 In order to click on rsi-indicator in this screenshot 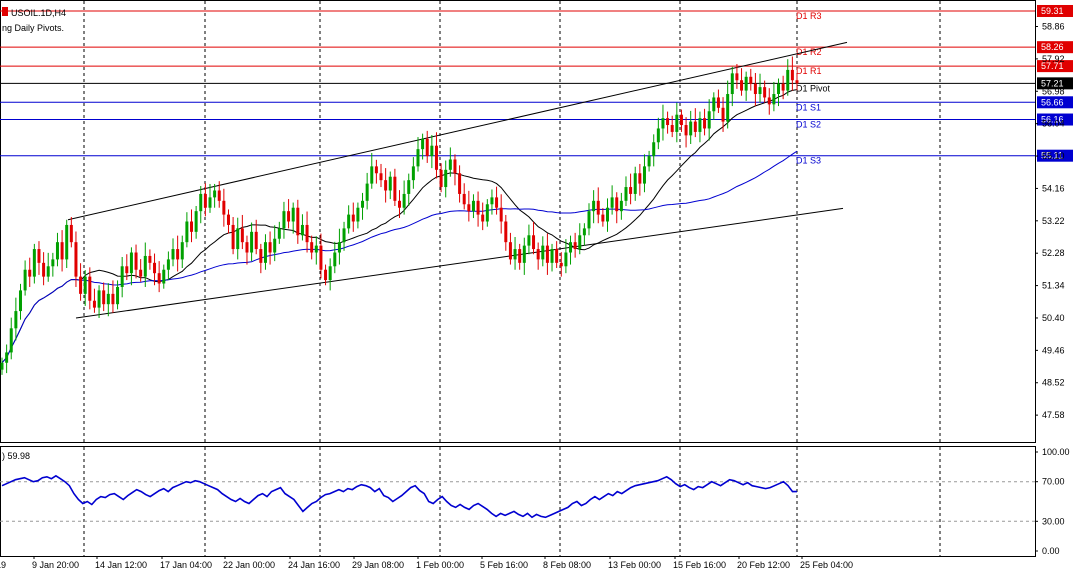, I will do `click(517, 498)`.